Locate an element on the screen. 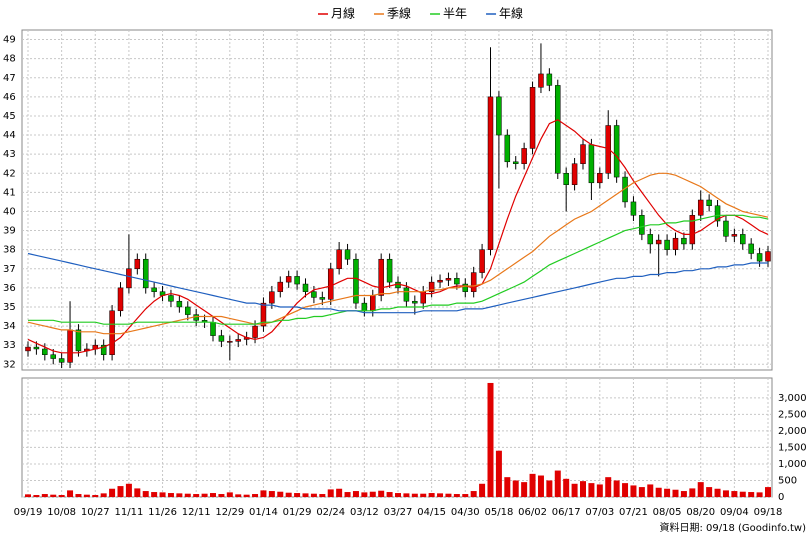 Image resolution: width=808 pixels, height=540 pixels. legend-label: 半年 is located at coordinates (455, 14).